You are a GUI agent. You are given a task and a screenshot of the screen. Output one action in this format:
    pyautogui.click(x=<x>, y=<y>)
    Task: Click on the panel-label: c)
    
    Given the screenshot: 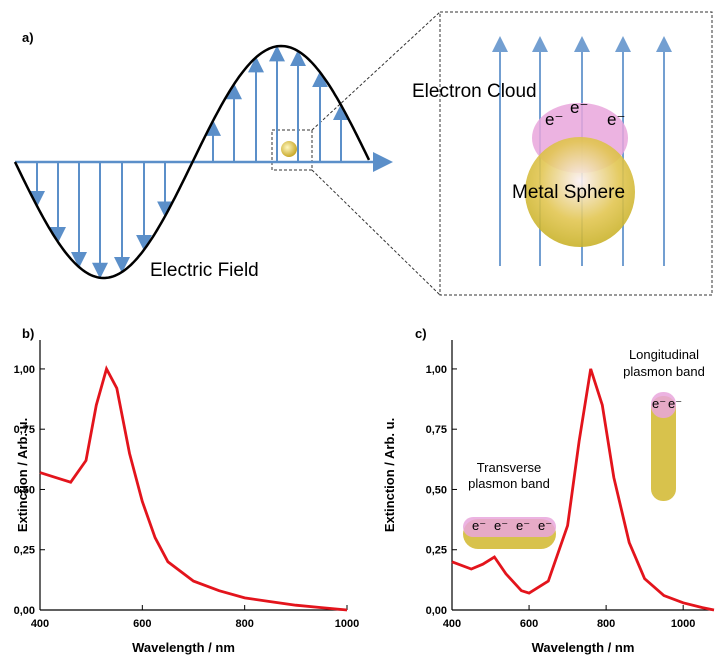 What is the action you would take?
    pyautogui.click(x=421, y=333)
    